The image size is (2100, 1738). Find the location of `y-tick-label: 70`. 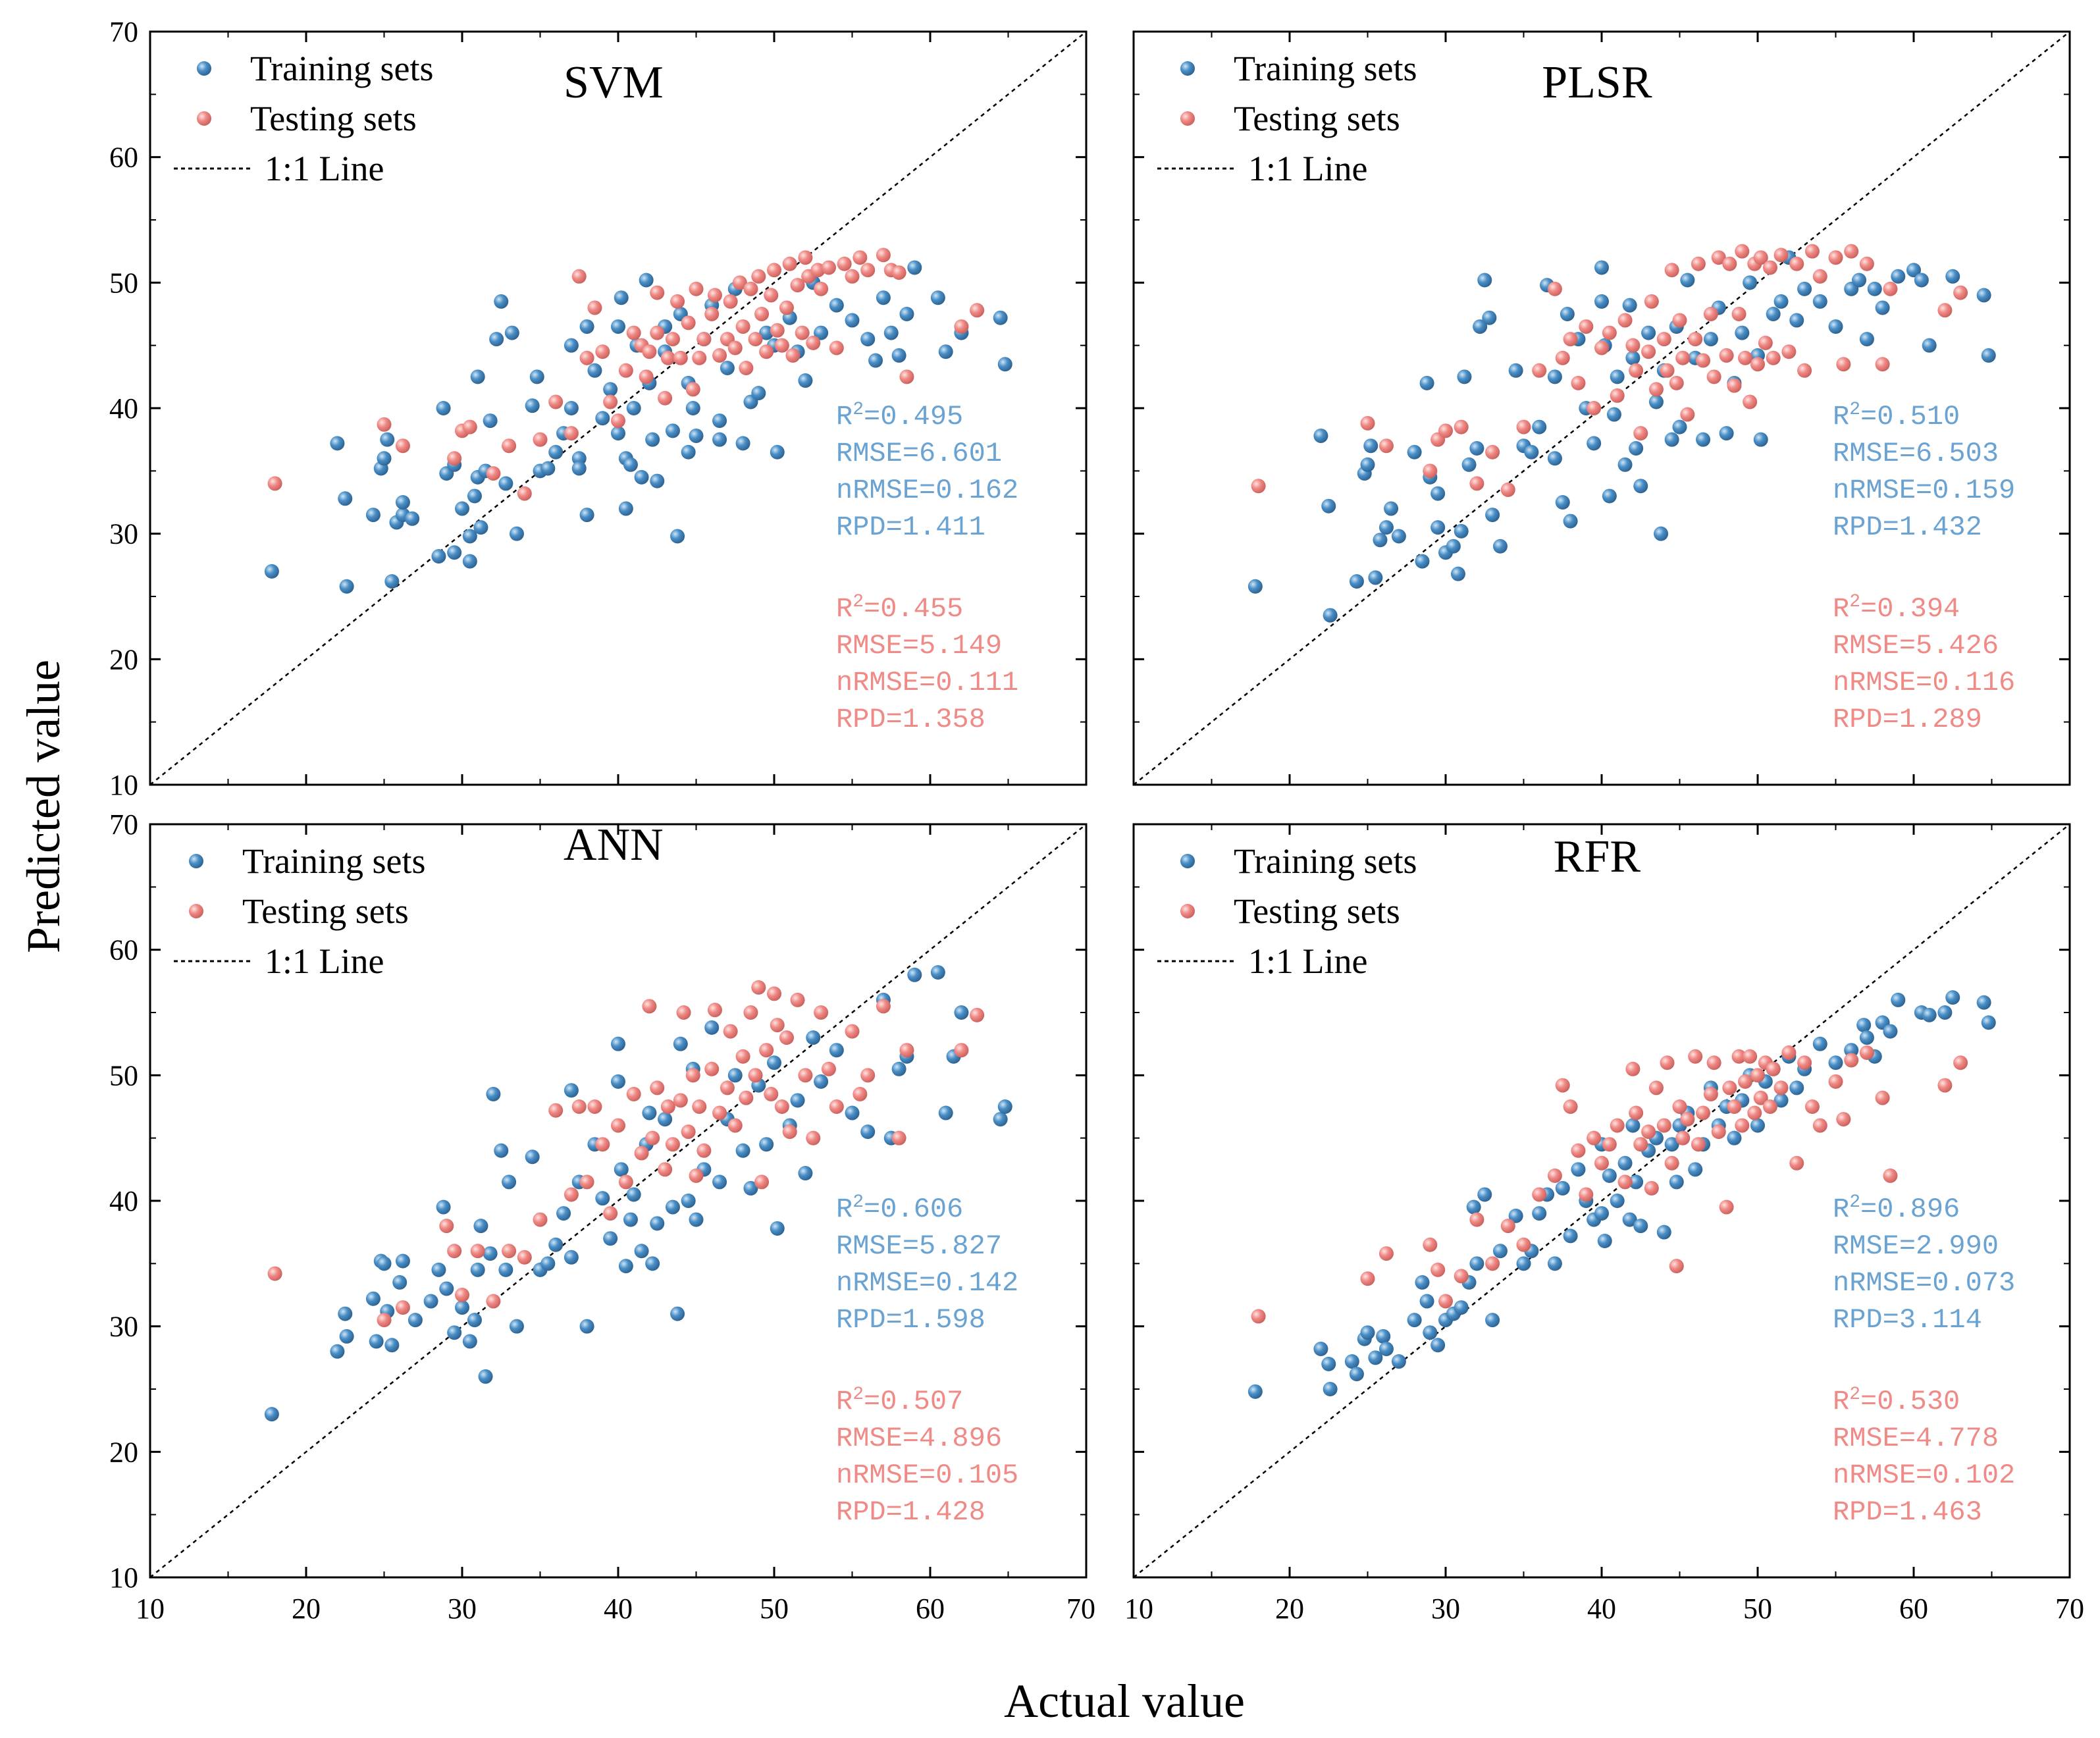

y-tick-label: 70 is located at coordinates (123, 825).